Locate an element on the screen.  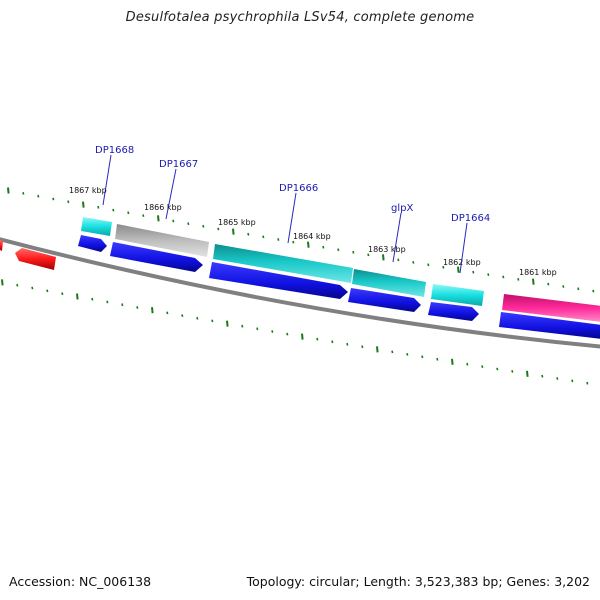
kbp-label-1862: 1862 kbp is located at coordinates (462, 262).